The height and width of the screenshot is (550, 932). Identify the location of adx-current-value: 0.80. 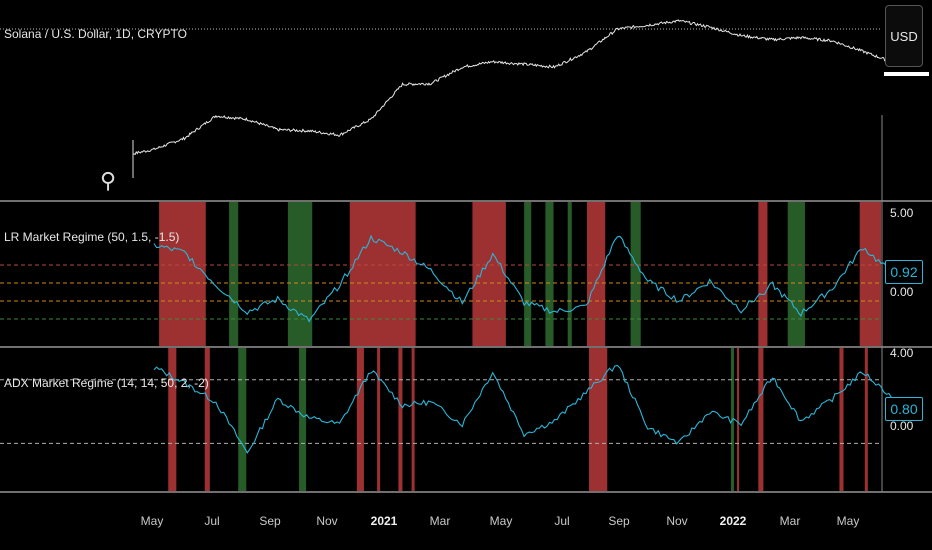
(904, 409).